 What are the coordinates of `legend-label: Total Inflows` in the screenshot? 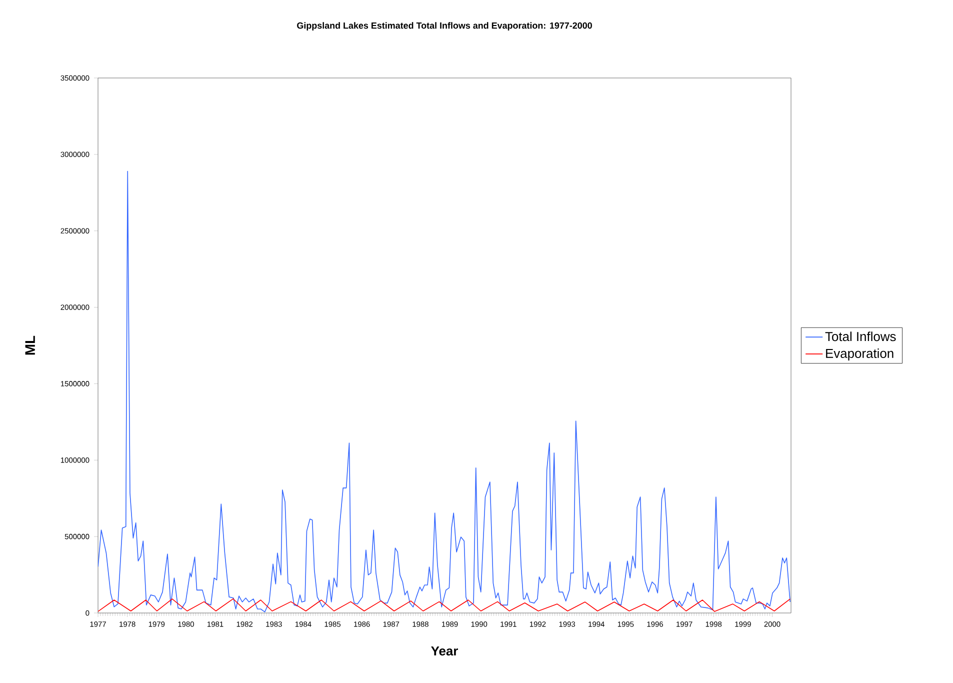 It's located at (860, 337).